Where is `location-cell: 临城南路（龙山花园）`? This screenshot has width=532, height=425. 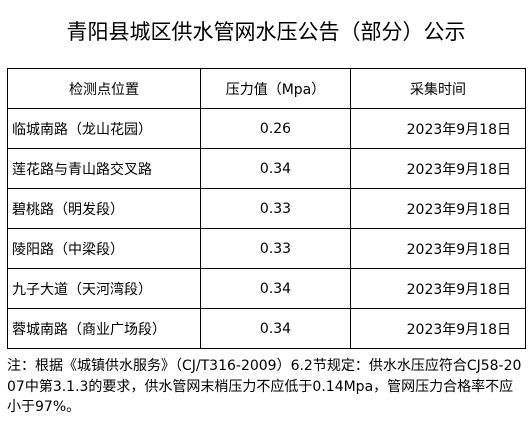
location-cell: 临城南路（龙山花园） is located at coordinates (104, 128).